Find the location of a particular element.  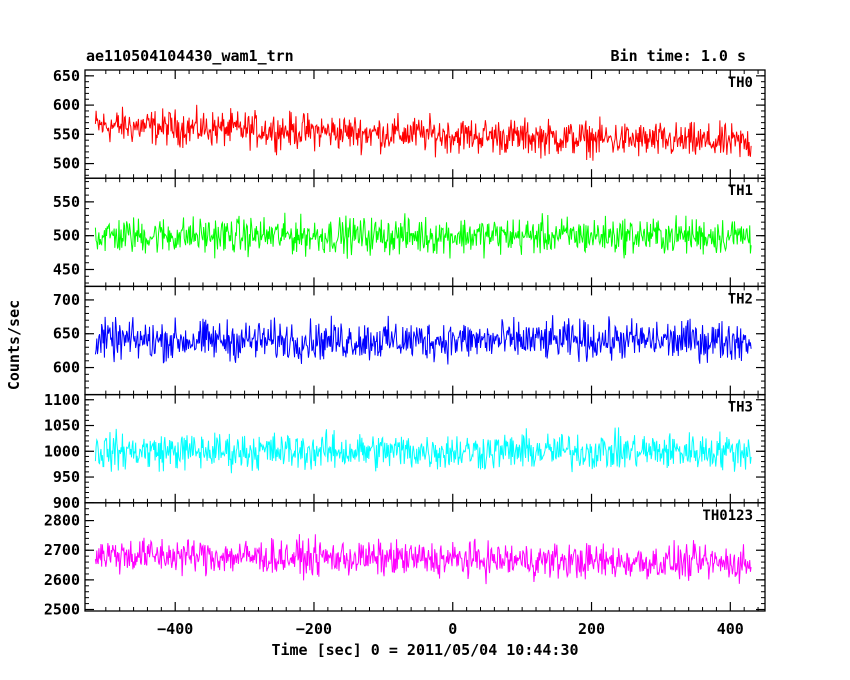

x-axis-title: Time [sec] 0 = 2011/05/04 10:44:30 is located at coordinates (424, 650).